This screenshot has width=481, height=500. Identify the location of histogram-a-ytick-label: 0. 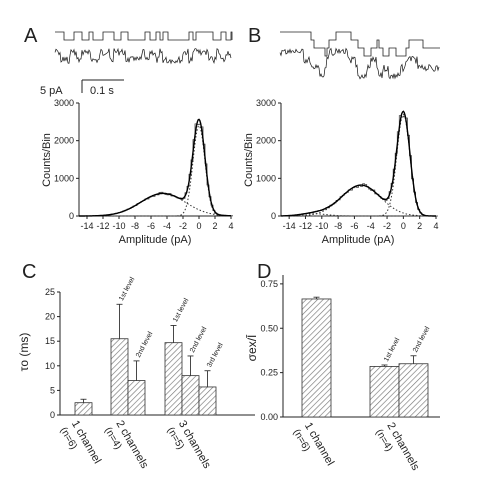
(71, 216).